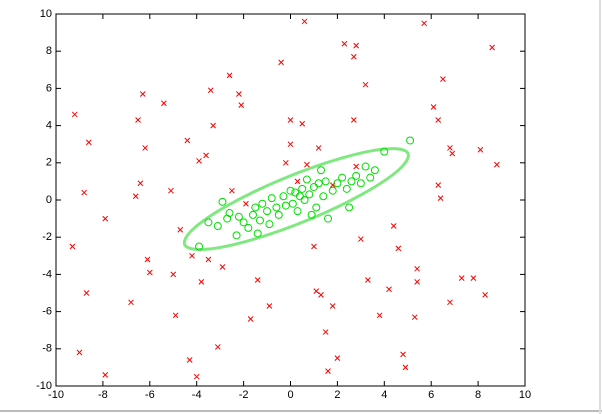  What do you see at coordinates (46, 14) in the screenshot?
I see `y-tick-label: 10` at bounding box center [46, 14].